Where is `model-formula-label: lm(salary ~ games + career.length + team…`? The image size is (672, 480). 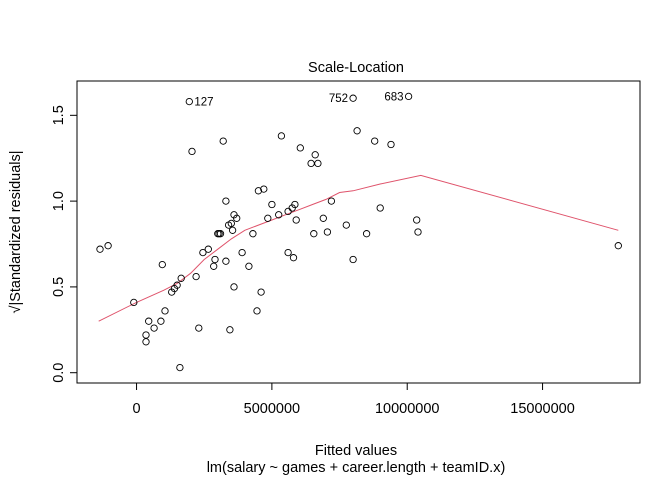 model-formula-label: lm(salary ~ games + career.length + team… is located at coordinates (356, 468).